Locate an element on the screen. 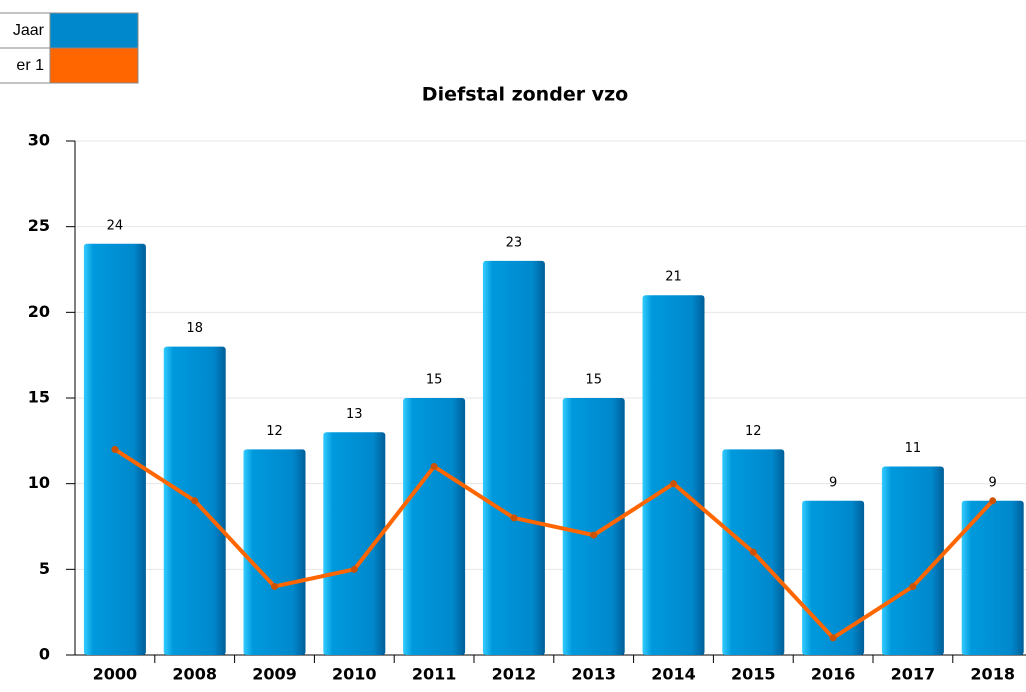  x-tick-label: 2000 is located at coordinates (115, 674).